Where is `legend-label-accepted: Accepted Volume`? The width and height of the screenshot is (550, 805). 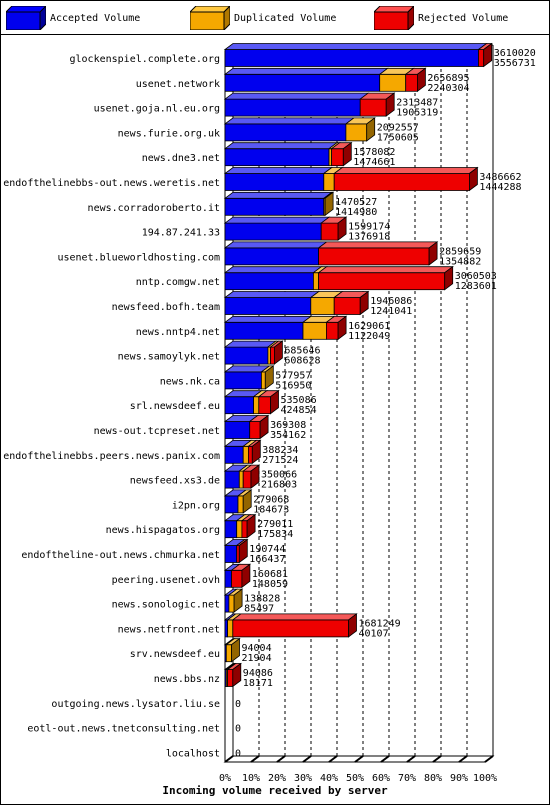 legend-label-accepted: Accepted Volume is located at coordinates (95, 18).